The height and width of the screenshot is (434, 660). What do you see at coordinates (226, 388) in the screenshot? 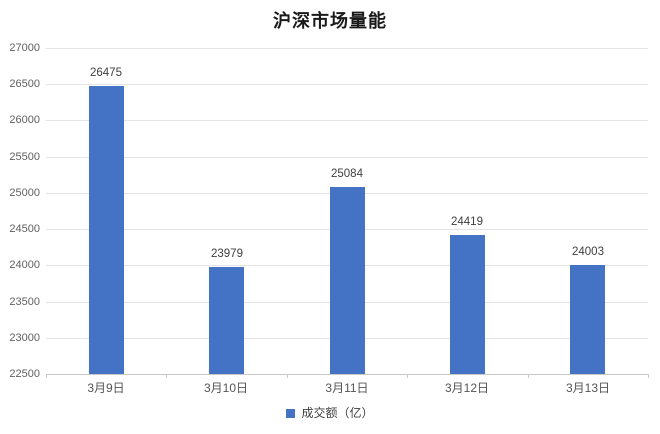
I see `x-axis-category-label: 3月10日` at bounding box center [226, 388].